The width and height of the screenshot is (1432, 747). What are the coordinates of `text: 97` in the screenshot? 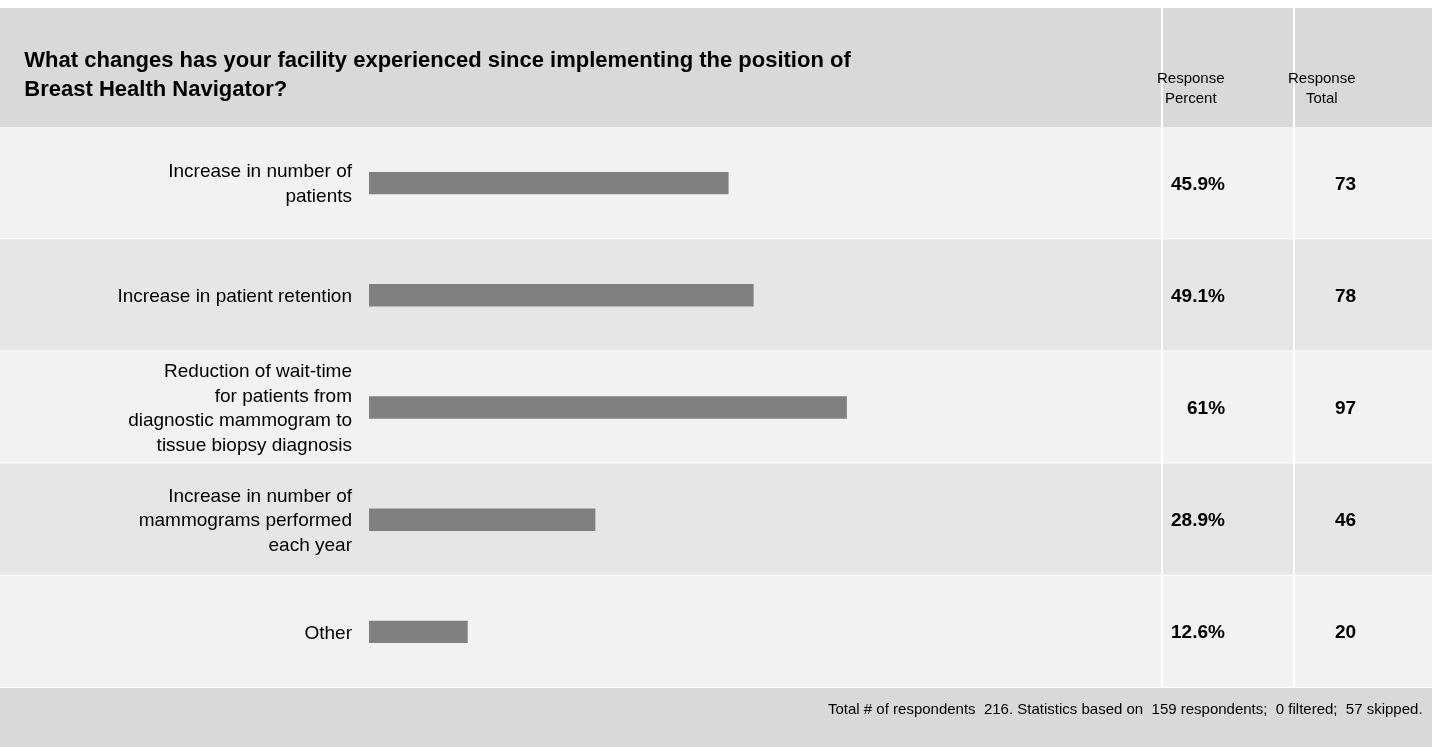 It's located at (1346, 407).